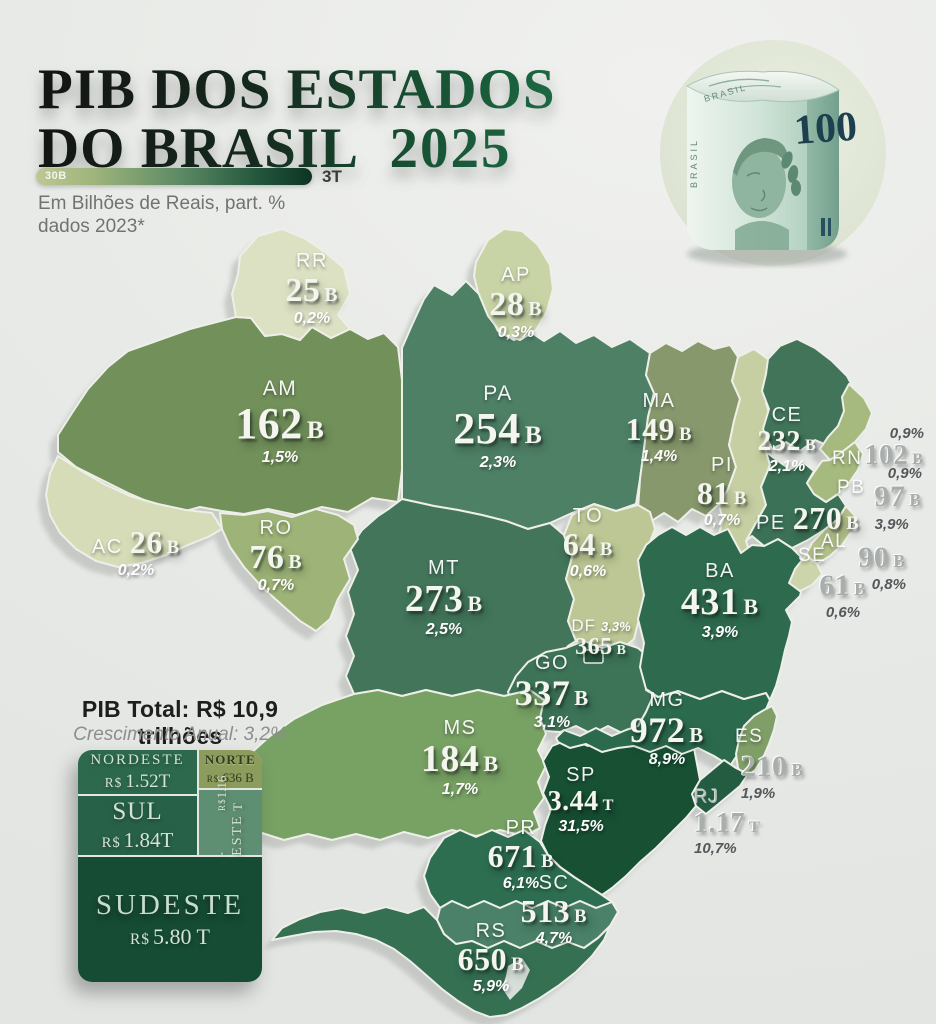 This screenshot has height=1024, width=936. What do you see at coordinates (491, 931) in the screenshot?
I see `state-abbr: RS` at bounding box center [491, 931].